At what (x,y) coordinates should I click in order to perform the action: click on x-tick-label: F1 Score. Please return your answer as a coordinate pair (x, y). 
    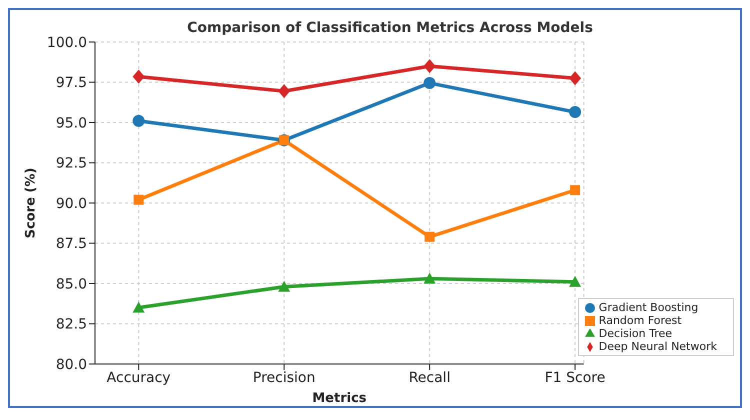
    Looking at the image, I should click on (575, 378).